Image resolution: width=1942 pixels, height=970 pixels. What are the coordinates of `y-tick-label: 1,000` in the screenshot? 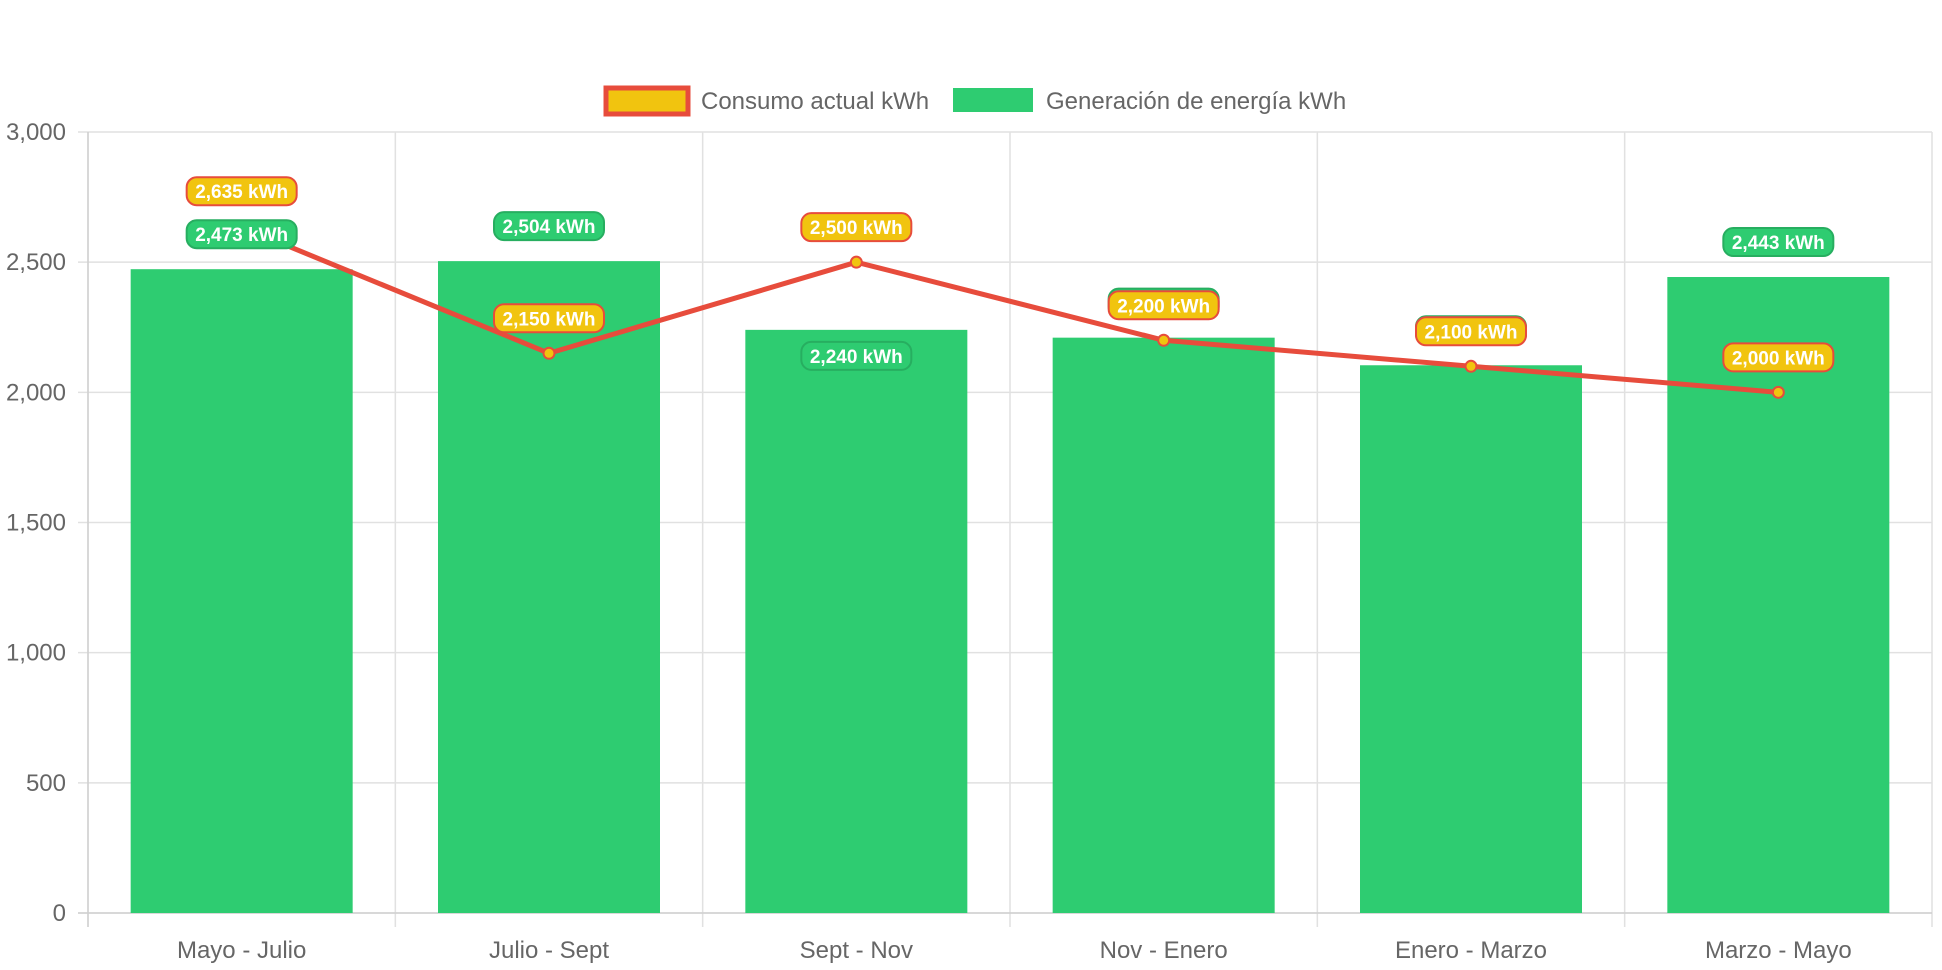 It's located at (36, 653).